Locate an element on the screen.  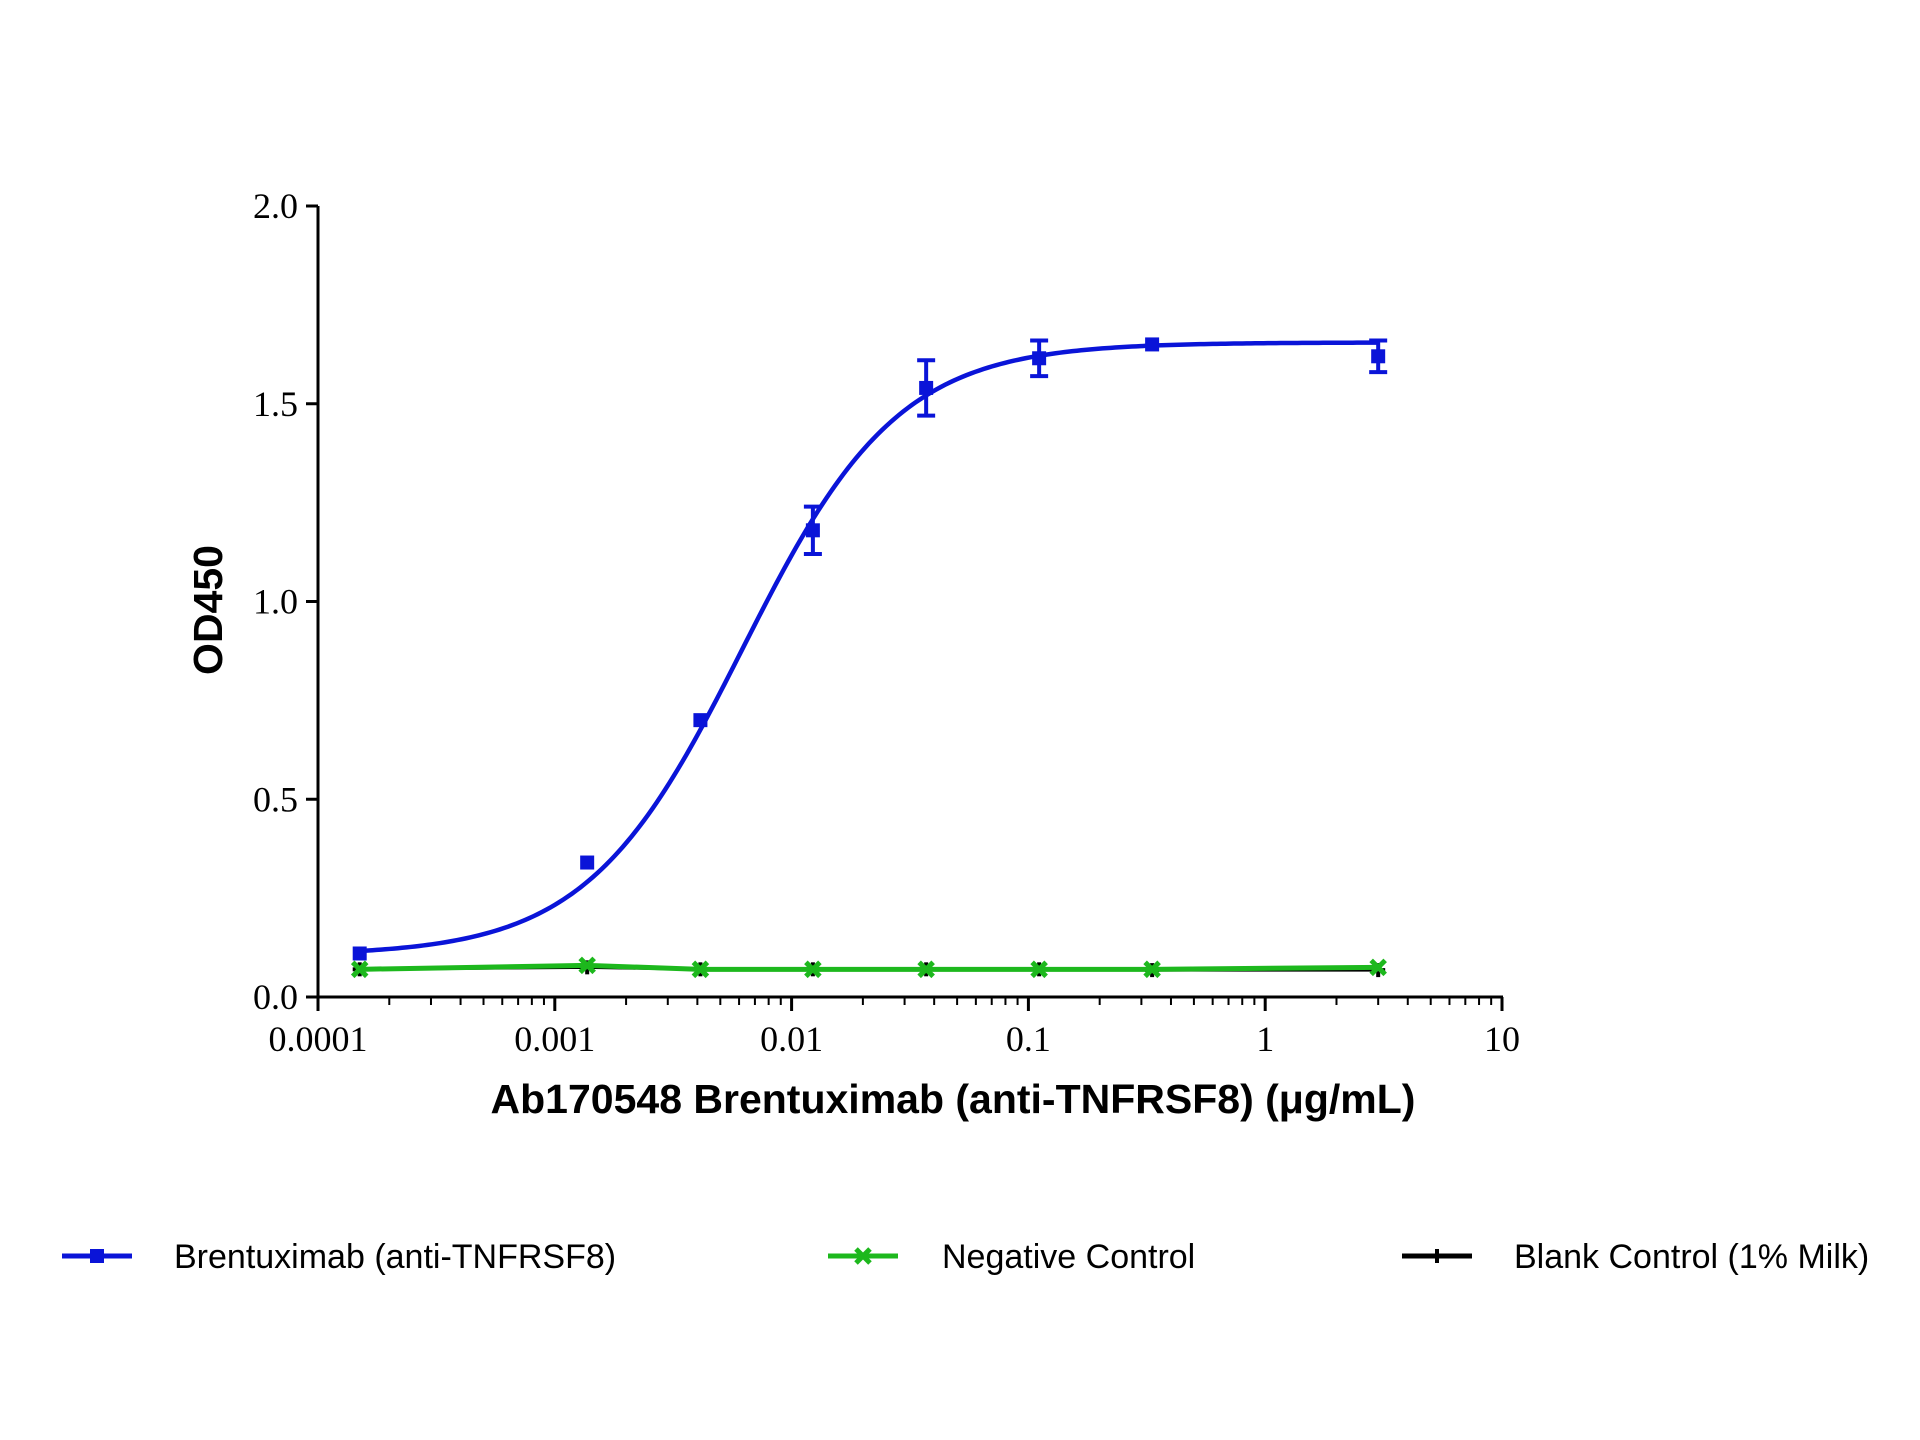
x-tick-label: 0.1 is located at coordinates (1028, 1039).